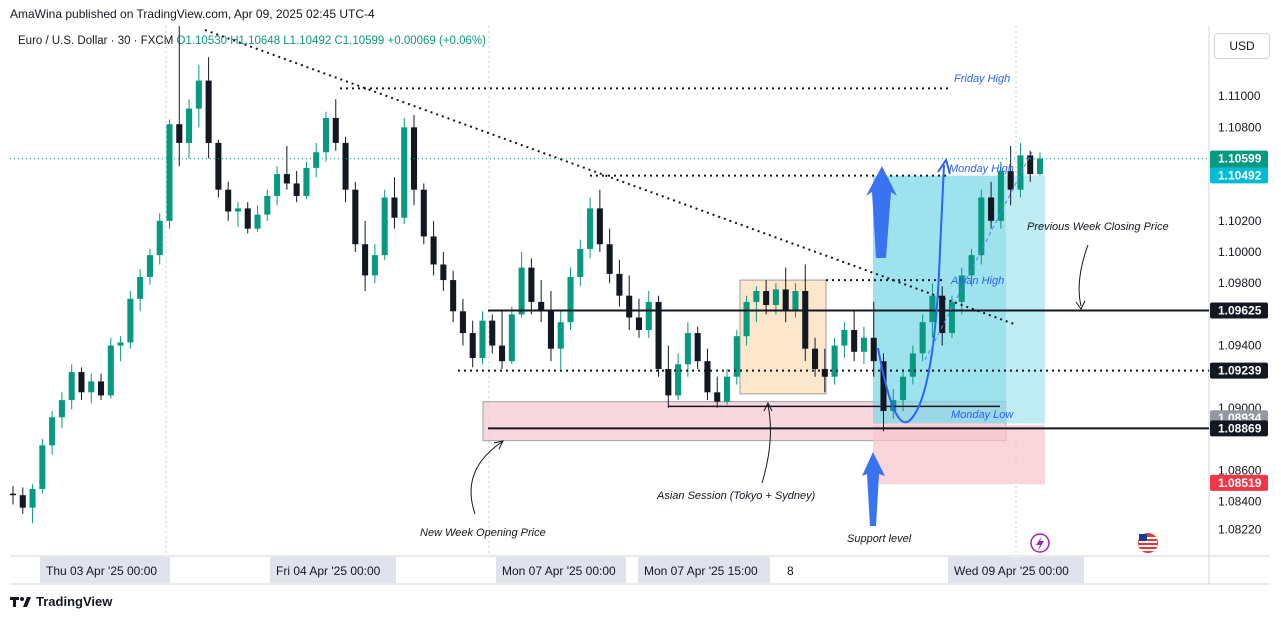  I want to click on price-tick: 1.08400, so click(1240, 501).